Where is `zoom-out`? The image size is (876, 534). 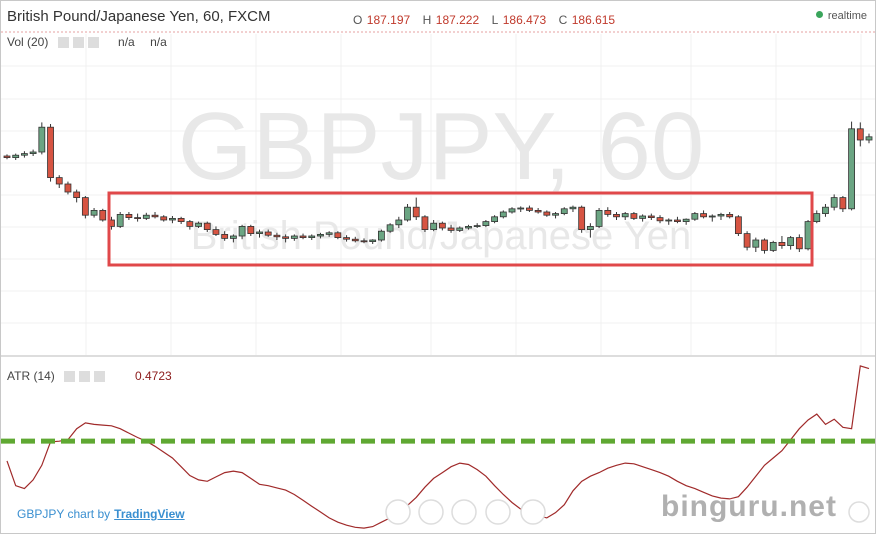 zoom-out is located at coordinates (431, 512).